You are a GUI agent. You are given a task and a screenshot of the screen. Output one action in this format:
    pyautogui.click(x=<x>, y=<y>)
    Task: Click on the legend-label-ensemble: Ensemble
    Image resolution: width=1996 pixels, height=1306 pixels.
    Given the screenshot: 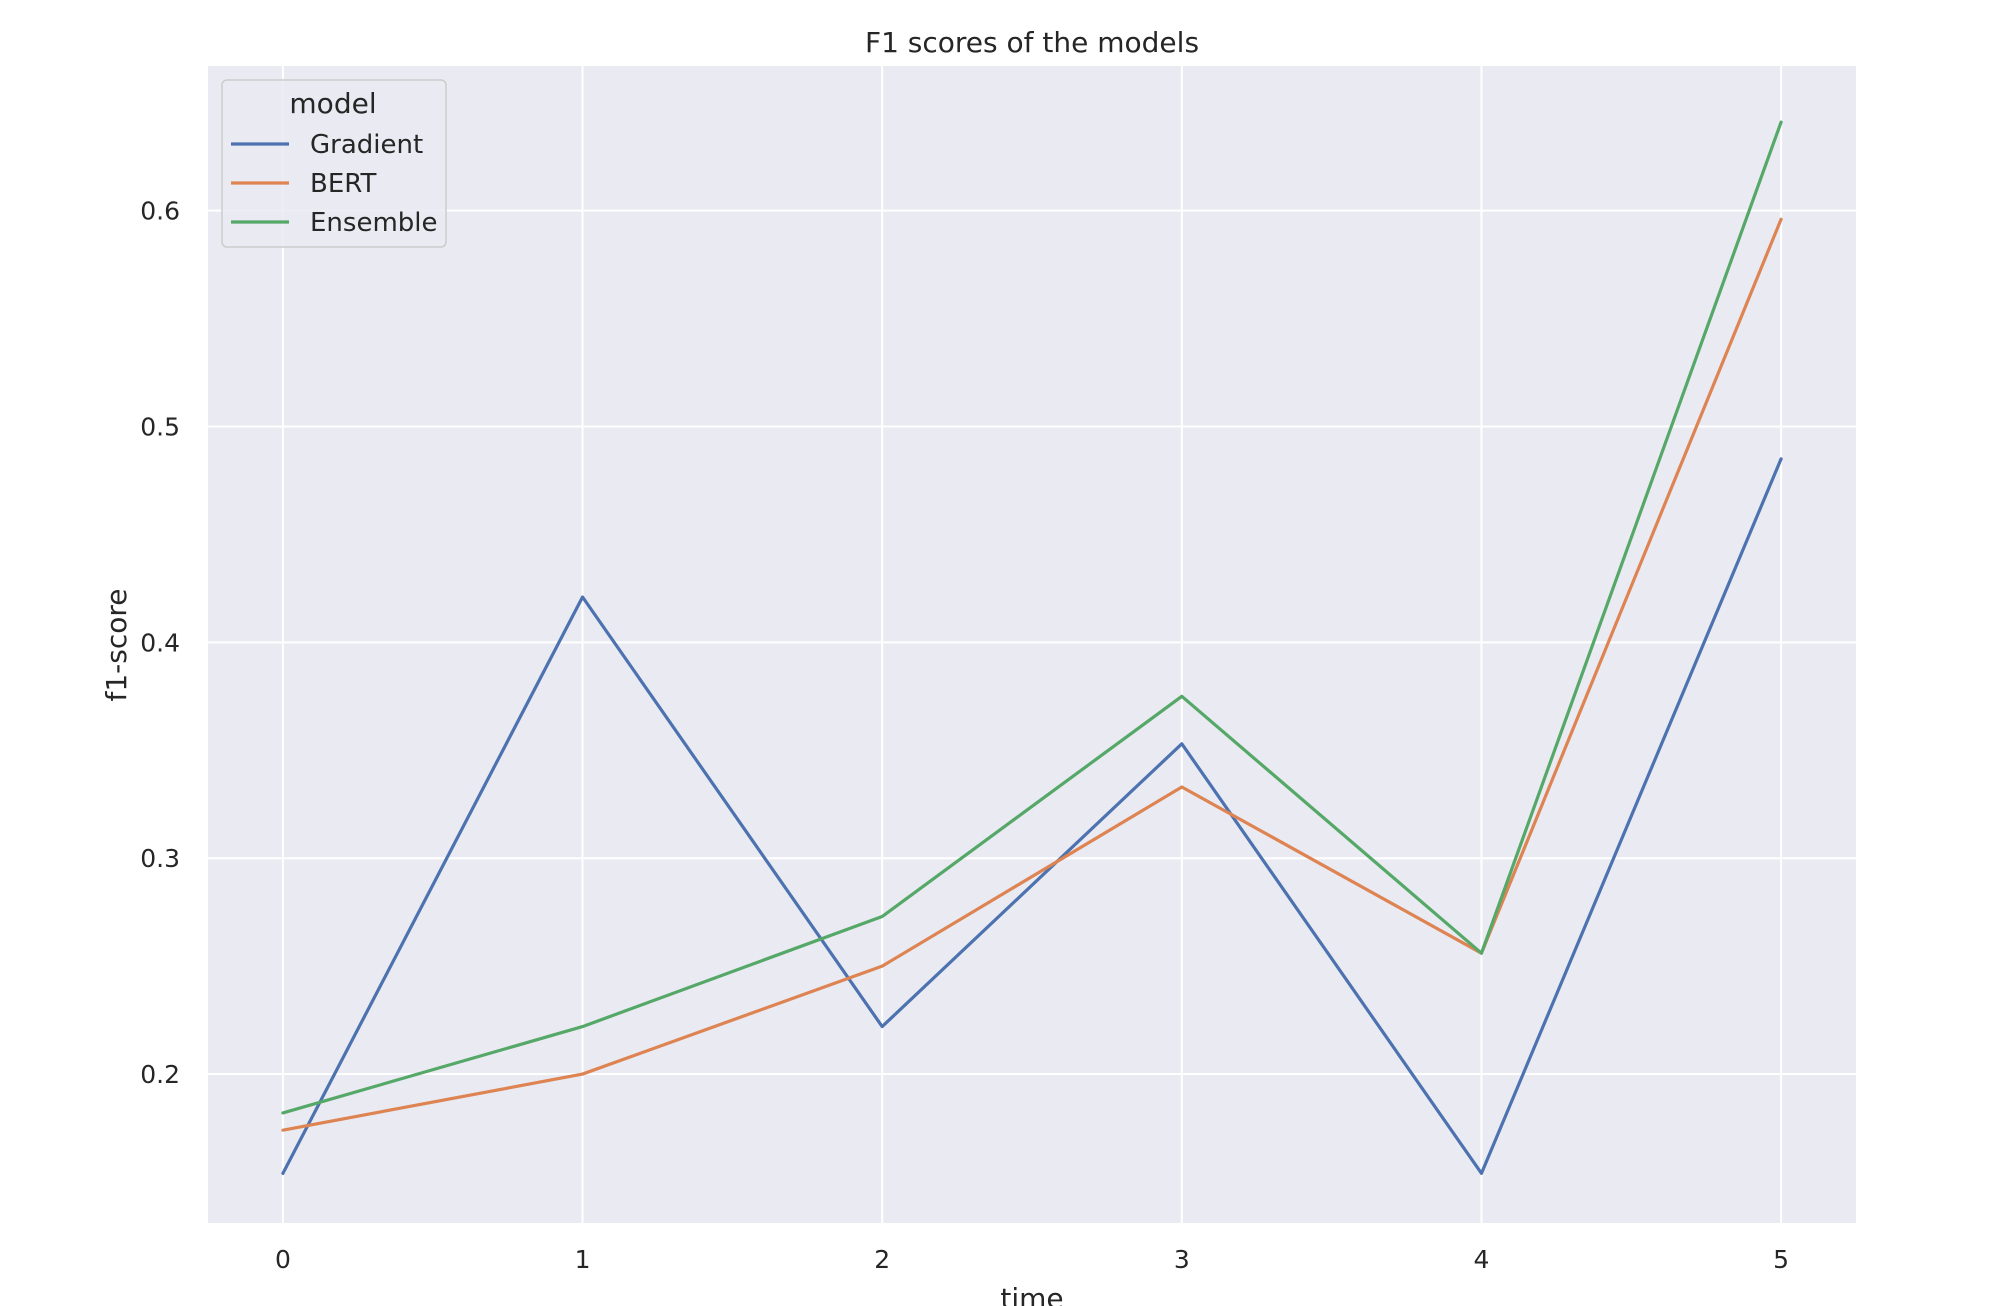 What is the action you would take?
    pyautogui.click(x=374, y=223)
    